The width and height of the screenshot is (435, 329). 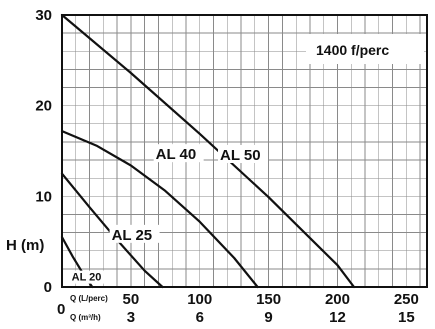 I want to click on series-label-al-20: AL 20, so click(x=87, y=278).